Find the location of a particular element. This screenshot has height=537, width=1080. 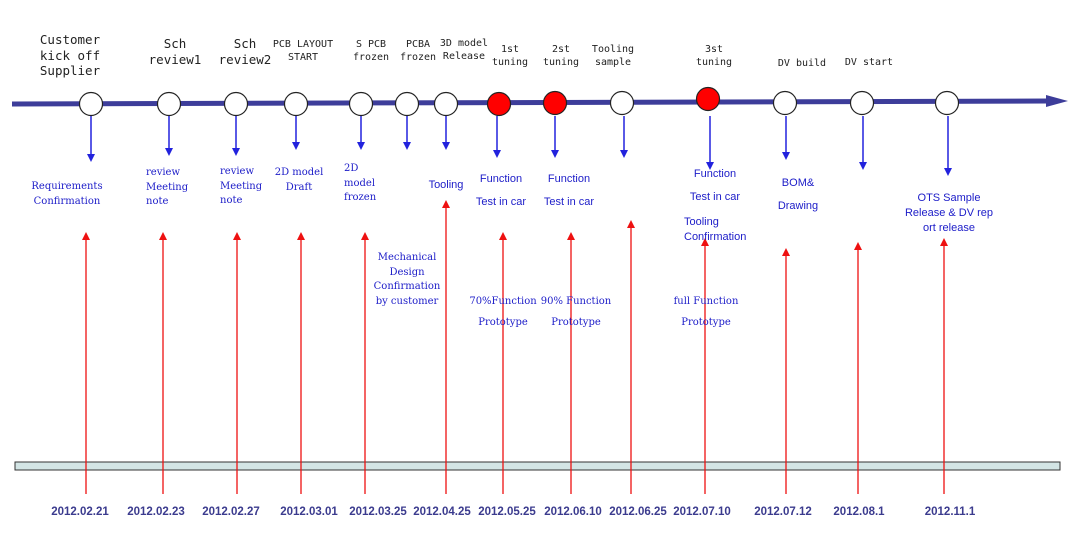

milestone-label-9: 2st tuning is located at coordinates (561, 56).